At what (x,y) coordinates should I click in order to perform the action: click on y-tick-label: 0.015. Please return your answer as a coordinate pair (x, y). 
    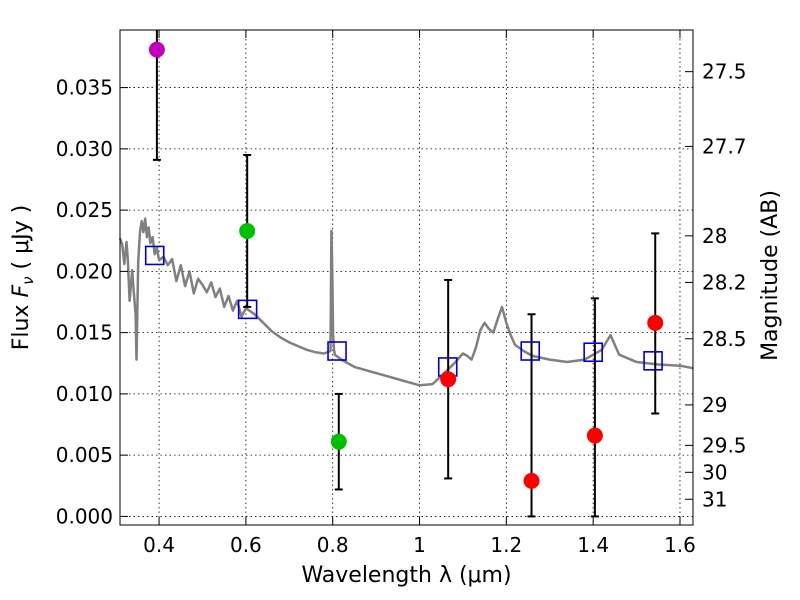
    Looking at the image, I should click on (84, 333).